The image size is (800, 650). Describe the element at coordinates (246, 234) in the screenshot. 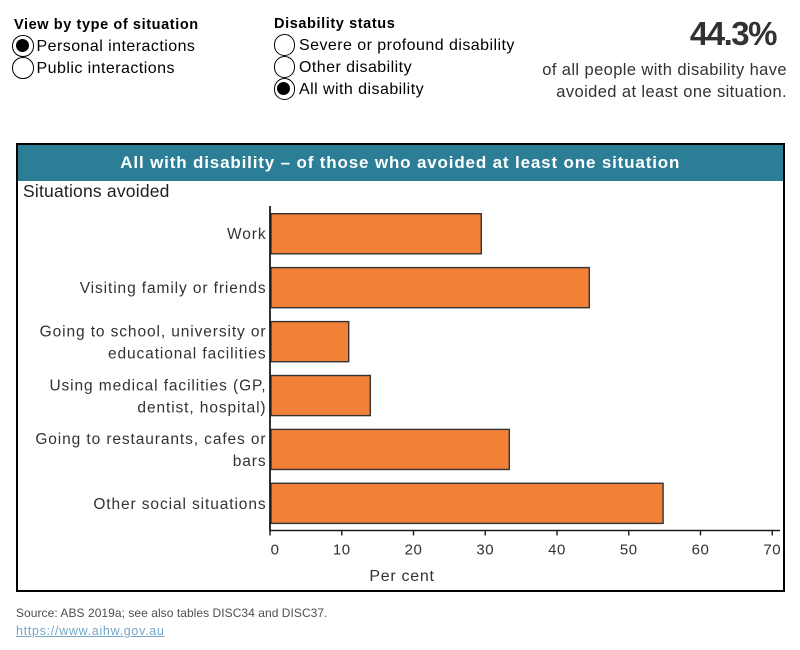

I see `svg-text: Work` at that location.